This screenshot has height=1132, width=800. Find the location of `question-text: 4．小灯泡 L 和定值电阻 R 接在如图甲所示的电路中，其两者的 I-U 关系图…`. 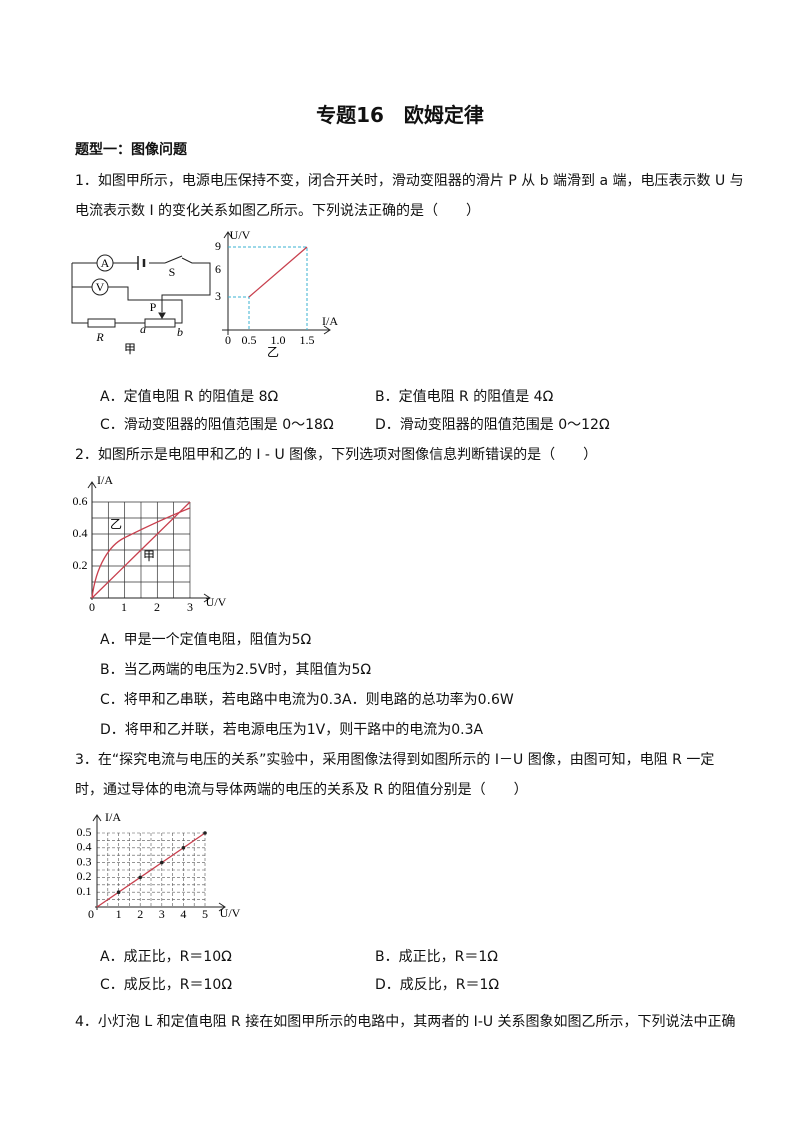

question-text: 4．小灯泡 L 和定值电阻 R 接在如图甲所示的电路中，其两者的 I-U 关系图… is located at coordinates (405, 1022).